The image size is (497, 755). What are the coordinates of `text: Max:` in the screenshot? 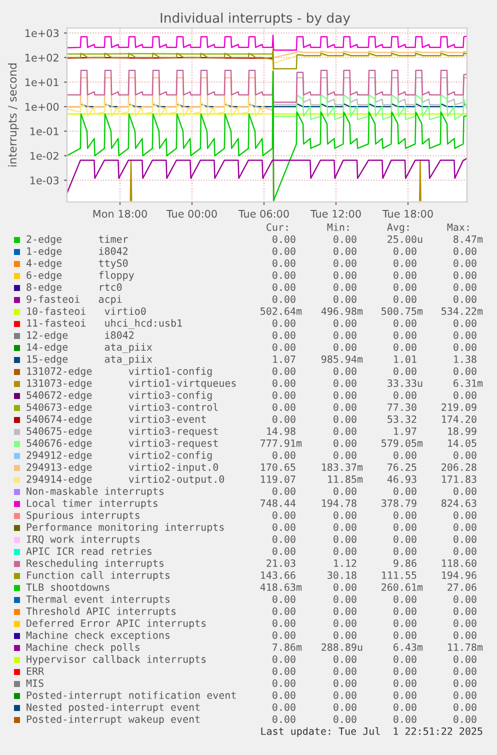 It's located at (458, 227).